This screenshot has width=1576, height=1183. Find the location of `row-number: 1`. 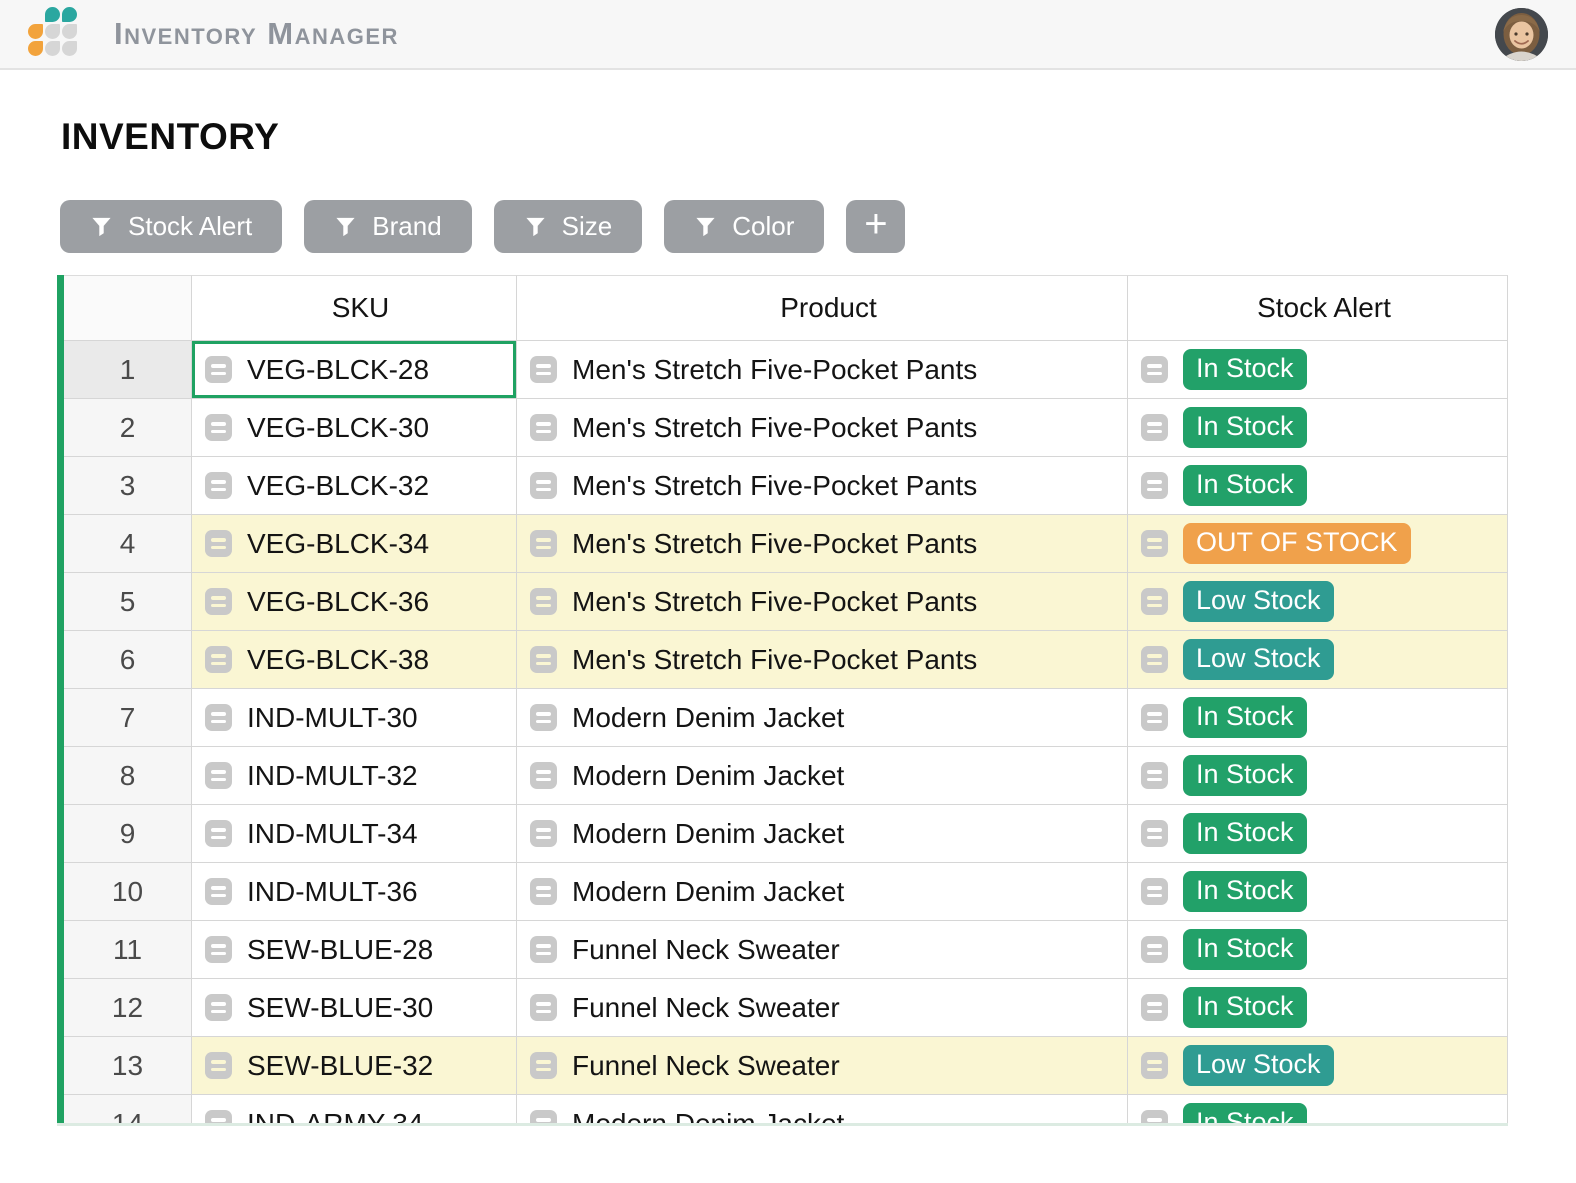

row-number: 1 is located at coordinates (128, 370).